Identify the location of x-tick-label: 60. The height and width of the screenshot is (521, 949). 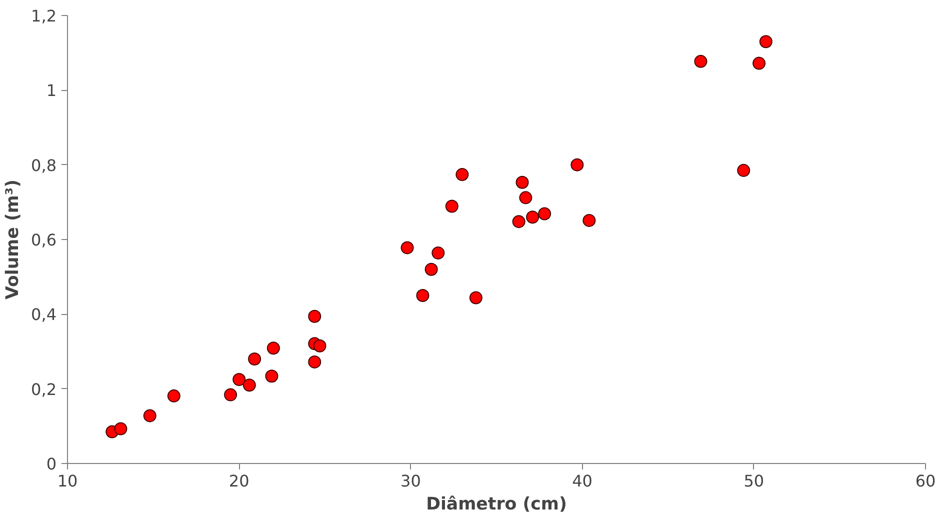
(925, 481).